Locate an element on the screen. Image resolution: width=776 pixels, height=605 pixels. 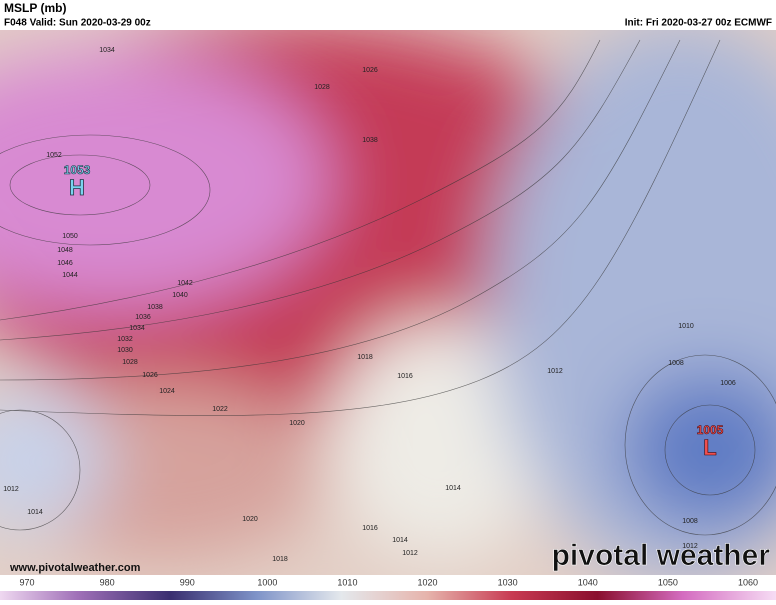
contour-label: 1050 is located at coordinates (70, 236).